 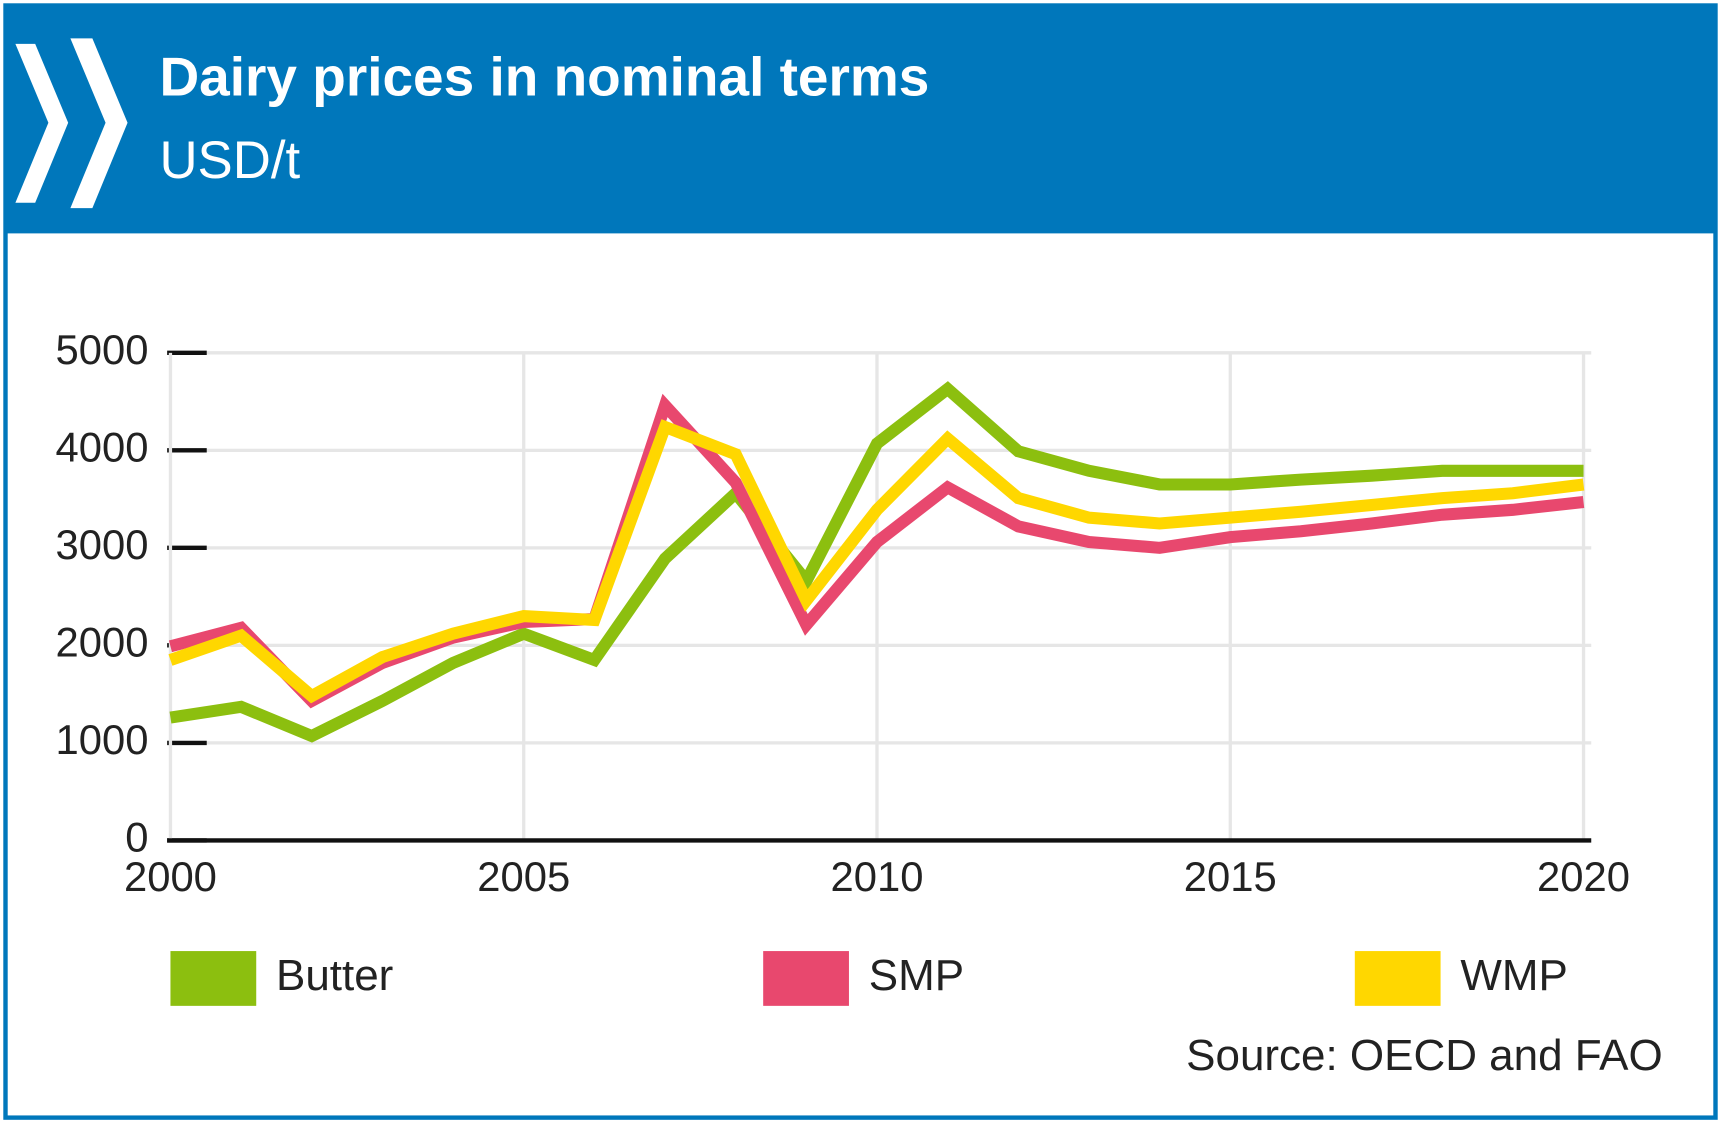 What do you see at coordinates (334, 975) in the screenshot?
I see `legend-label: Butter` at bounding box center [334, 975].